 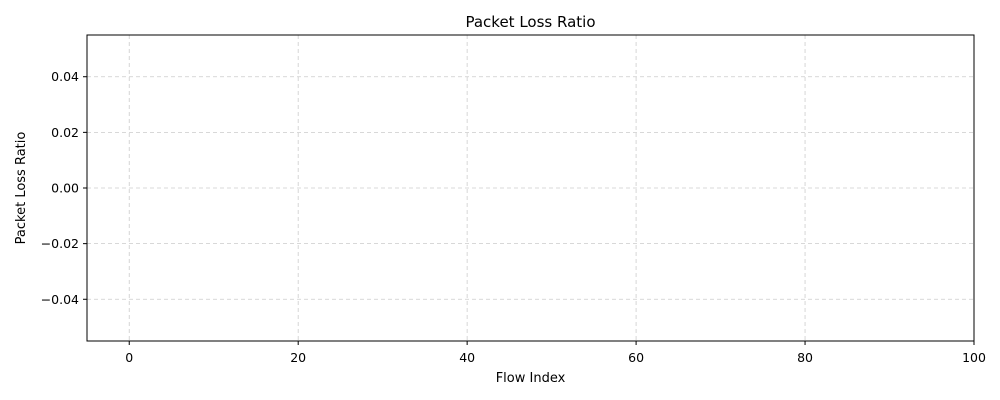 I want to click on y-axis-label: Packet Loss Ratio, so click(x=21, y=188).